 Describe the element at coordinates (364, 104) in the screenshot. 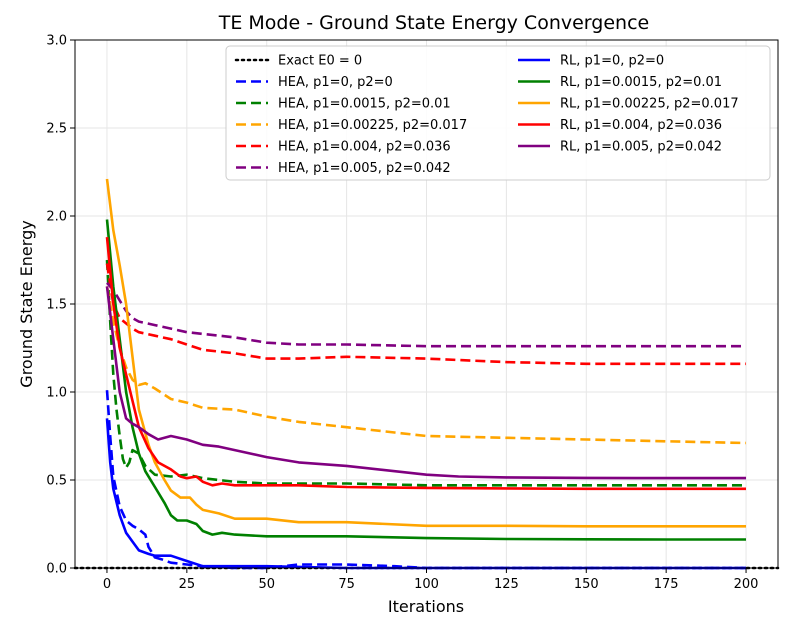

I see `legend-label: HEA, p1=0.0015, p2=0.01` at that location.